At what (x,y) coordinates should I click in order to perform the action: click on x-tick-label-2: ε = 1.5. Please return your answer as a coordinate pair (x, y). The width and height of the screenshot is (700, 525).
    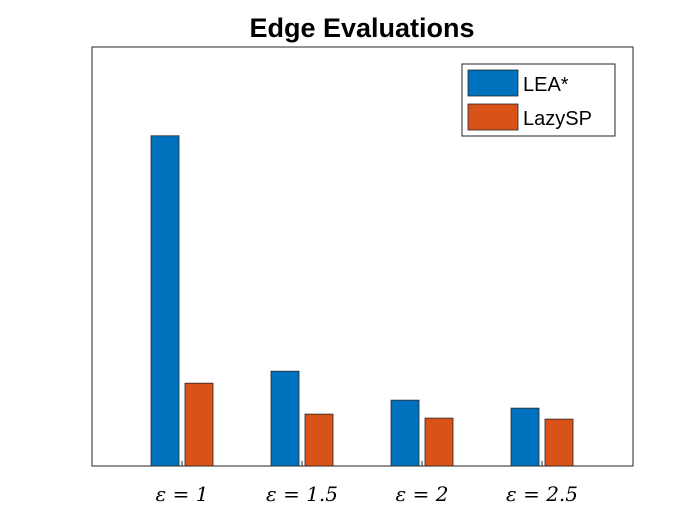
    Looking at the image, I should click on (302, 494).